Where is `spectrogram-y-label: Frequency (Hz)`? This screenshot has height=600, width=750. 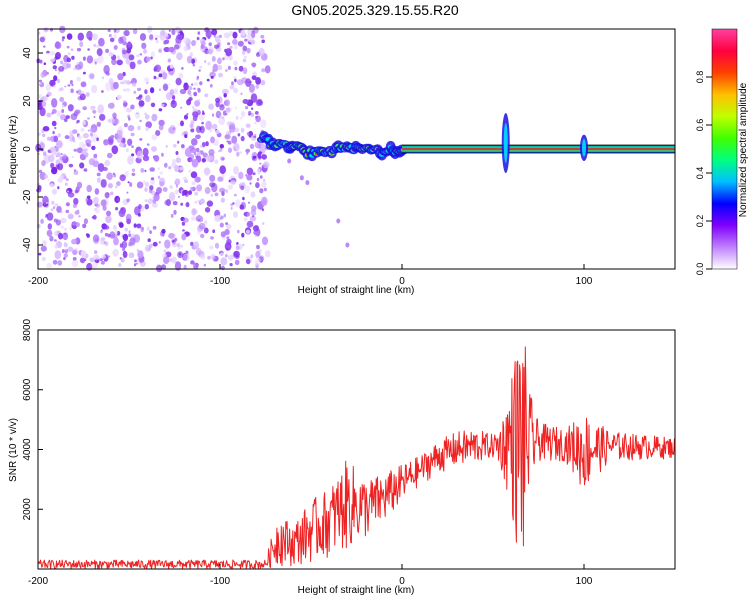
spectrogram-y-label: Frequency (Hz) is located at coordinates (13, 150).